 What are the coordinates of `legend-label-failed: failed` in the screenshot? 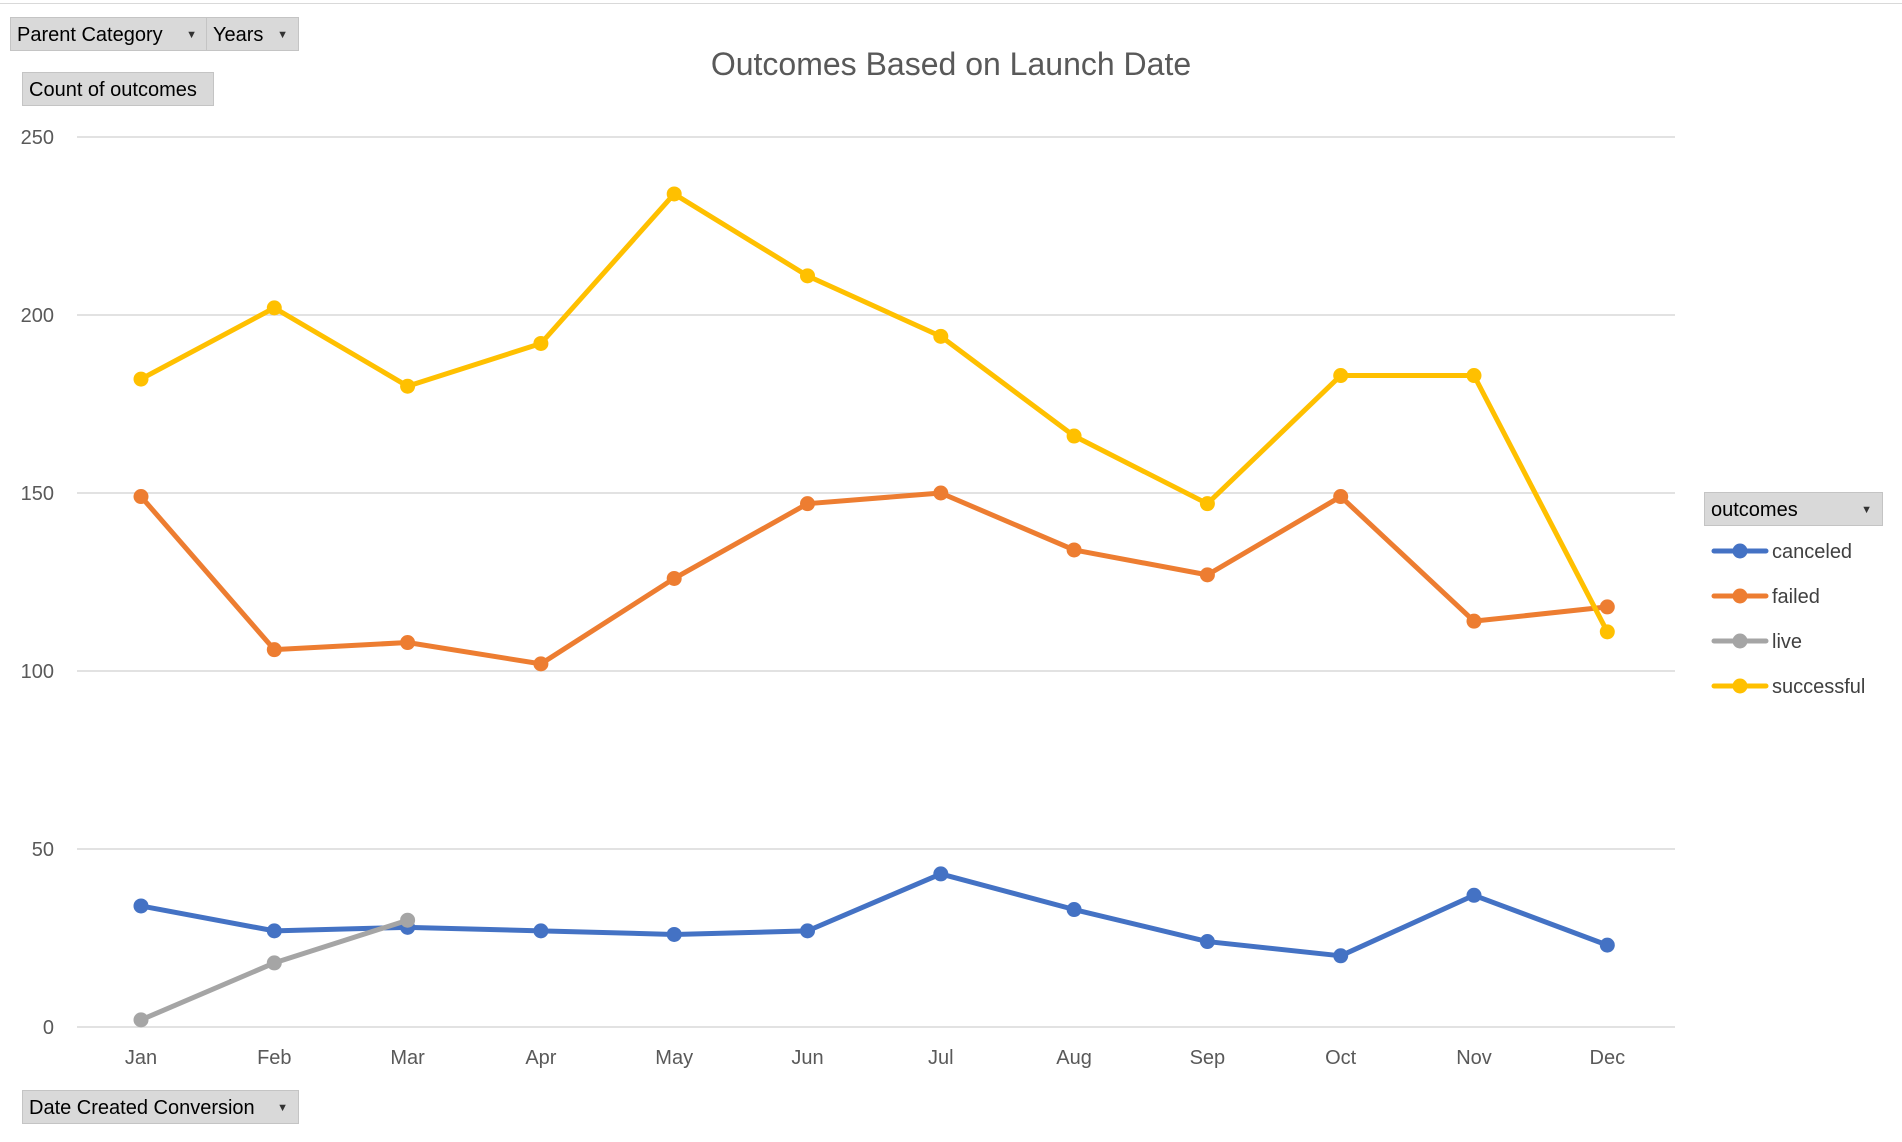 It's located at (1796, 597).